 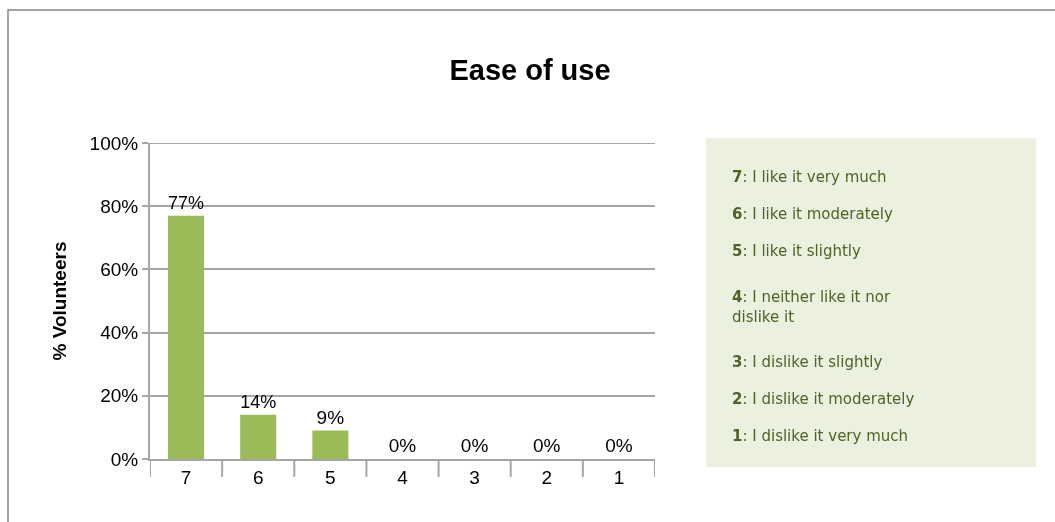 I want to click on text: 5: I like it slightly, so click(x=796, y=251).